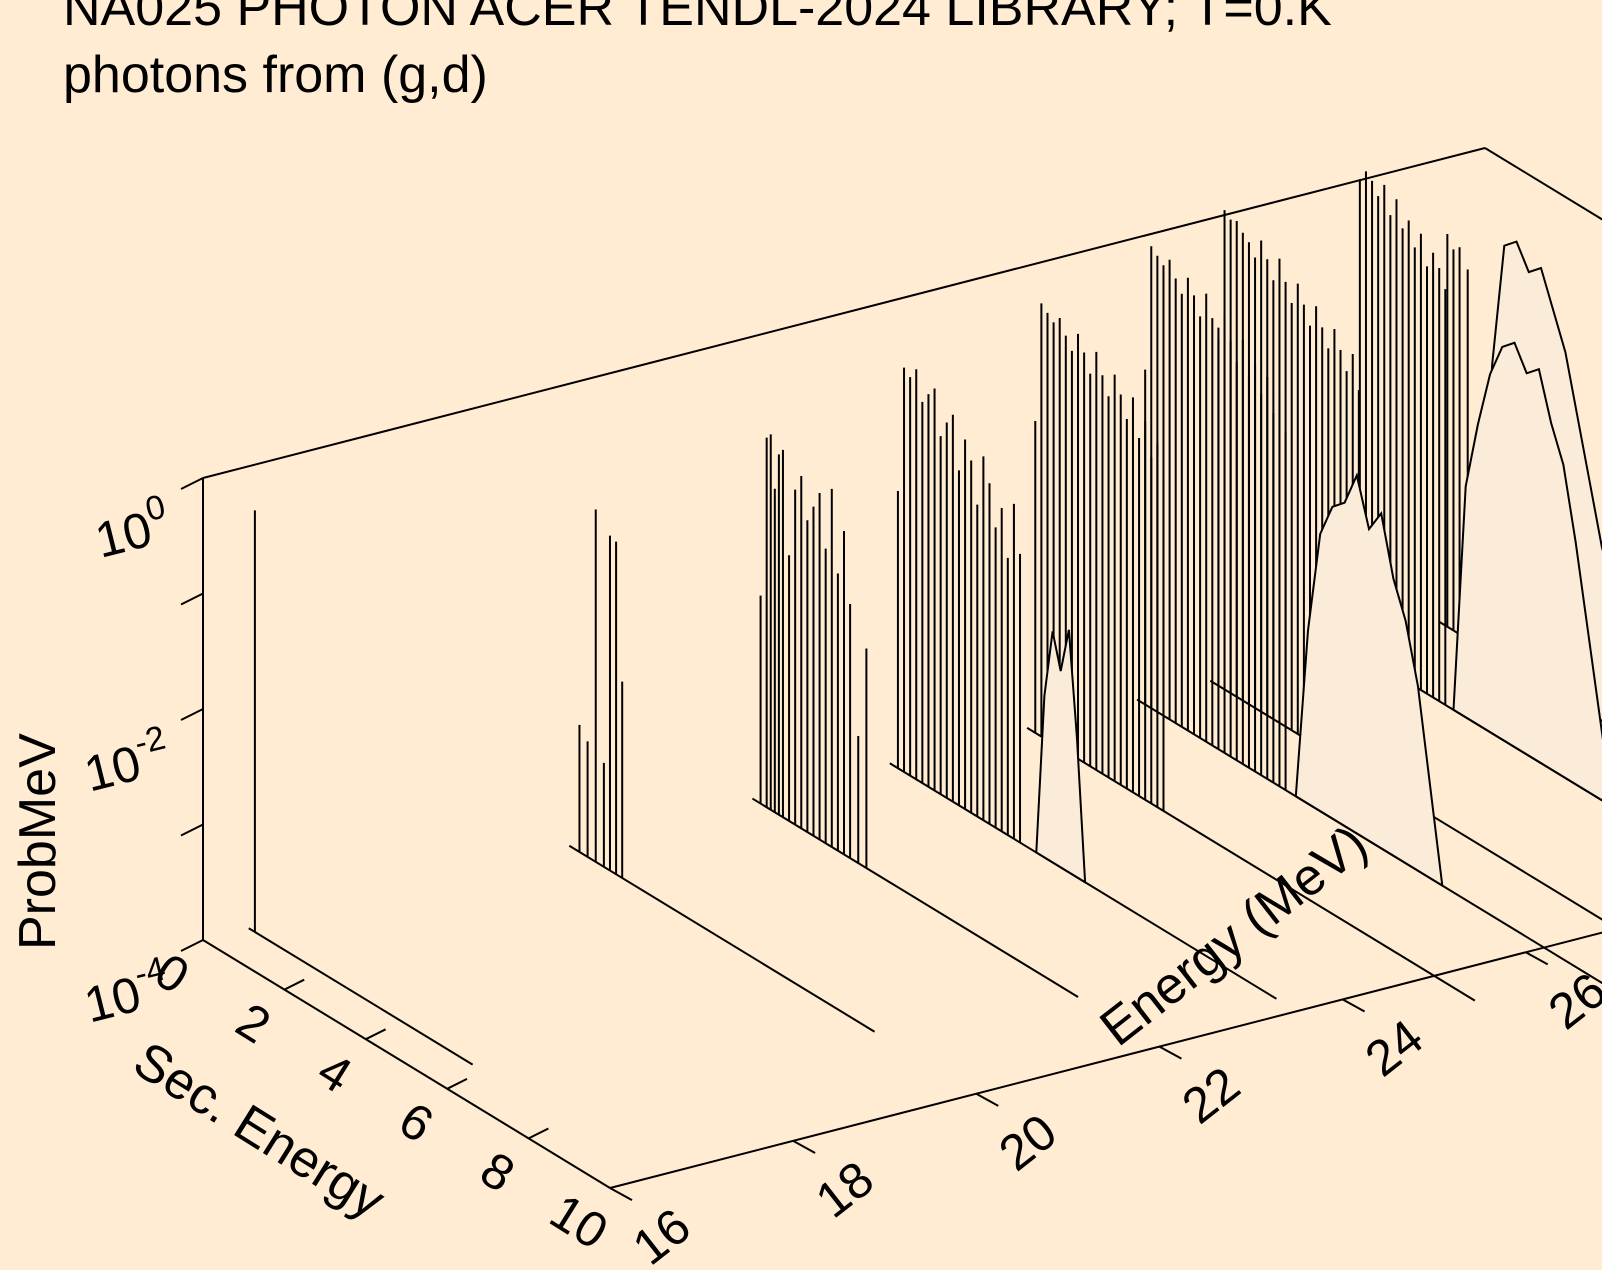 The width and height of the screenshot is (1602, 1270). Describe the element at coordinates (361, 788) in the screenshot. I see `slice-16.5` at that location.